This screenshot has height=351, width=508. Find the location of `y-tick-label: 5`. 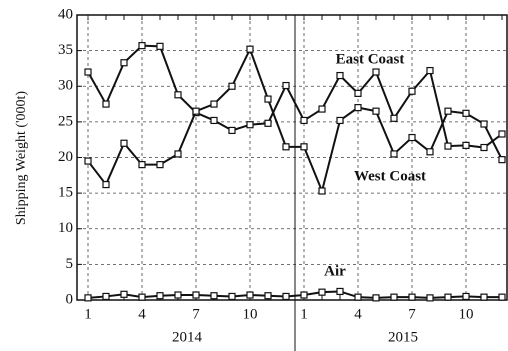

y-tick-label: 5 is located at coordinates (70, 264).